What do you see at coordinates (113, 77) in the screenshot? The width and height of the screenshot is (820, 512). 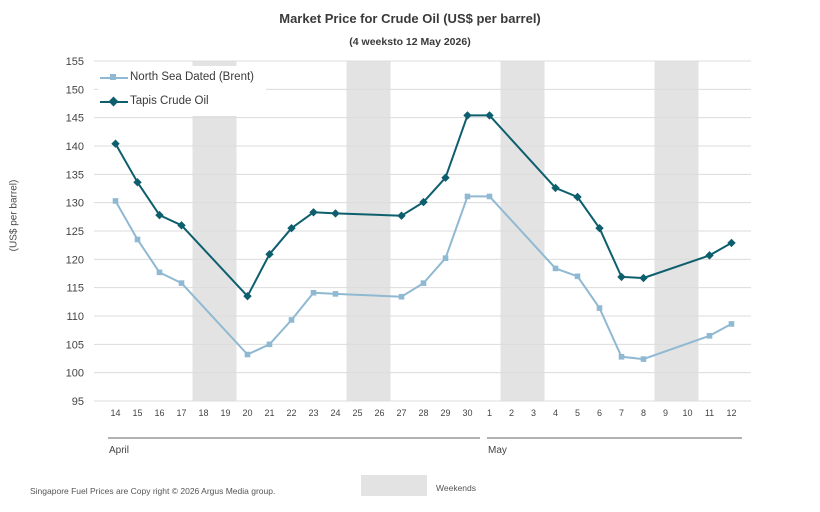 I see `legend-marker-brent` at bounding box center [113, 77].